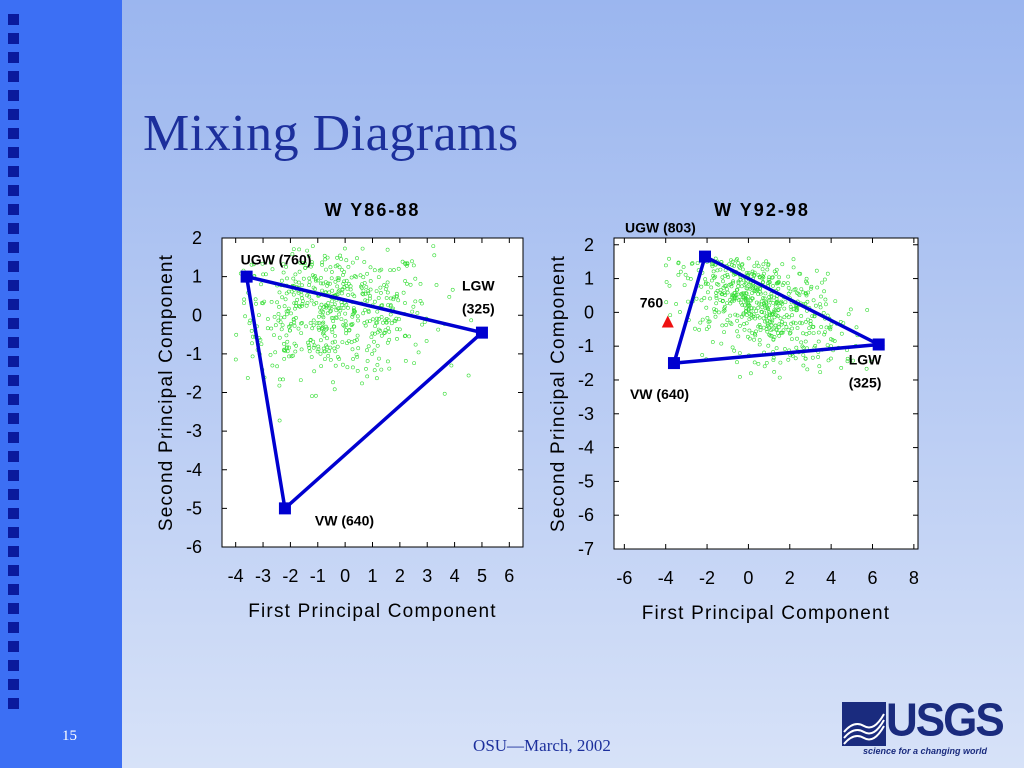 Image resolution: width=1024 pixels, height=768 pixels. Describe the element at coordinates (589, 279) in the screenshot. I see `y-tick-label: 1` at that location.